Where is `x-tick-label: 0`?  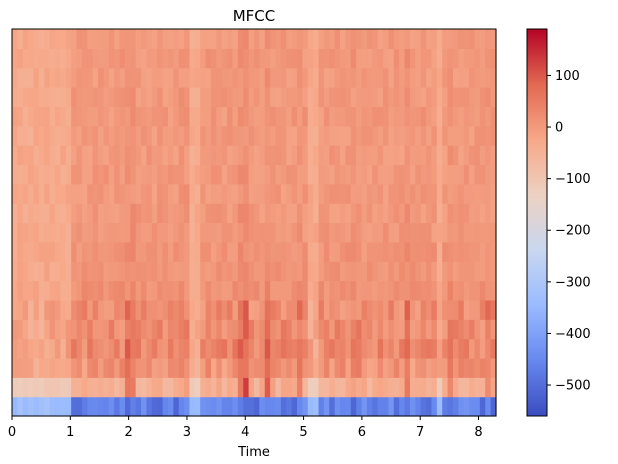
x-tick-label: 0 is located at coordinates (12, 432).